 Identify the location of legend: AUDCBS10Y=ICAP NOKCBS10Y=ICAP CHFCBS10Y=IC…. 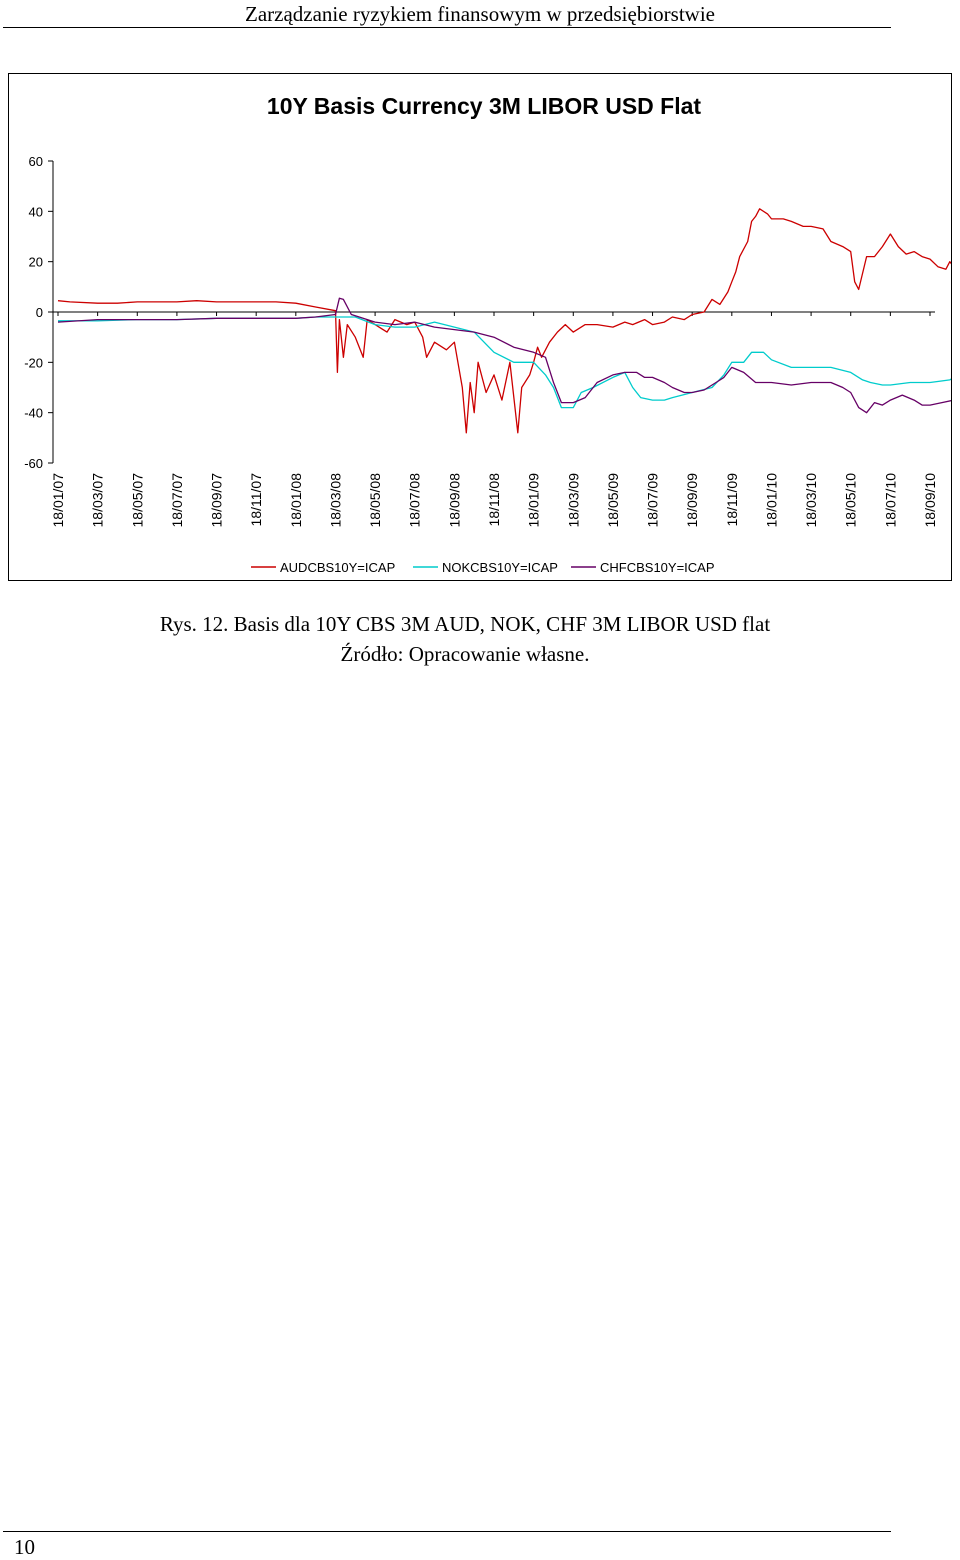
(483, 567).